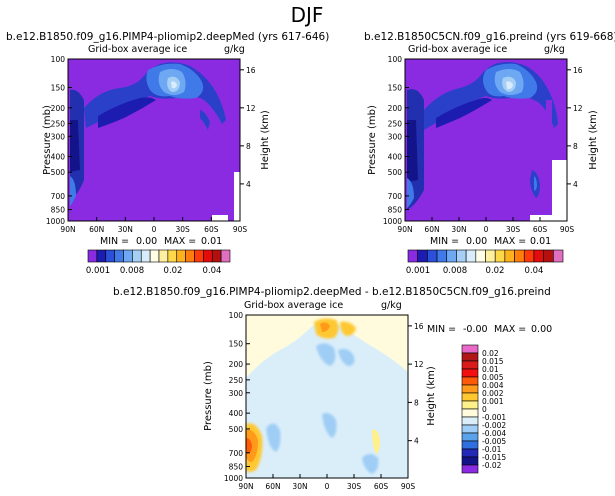 The image size is (615, 496). I want to click on ice-contours, so click(487, 141).